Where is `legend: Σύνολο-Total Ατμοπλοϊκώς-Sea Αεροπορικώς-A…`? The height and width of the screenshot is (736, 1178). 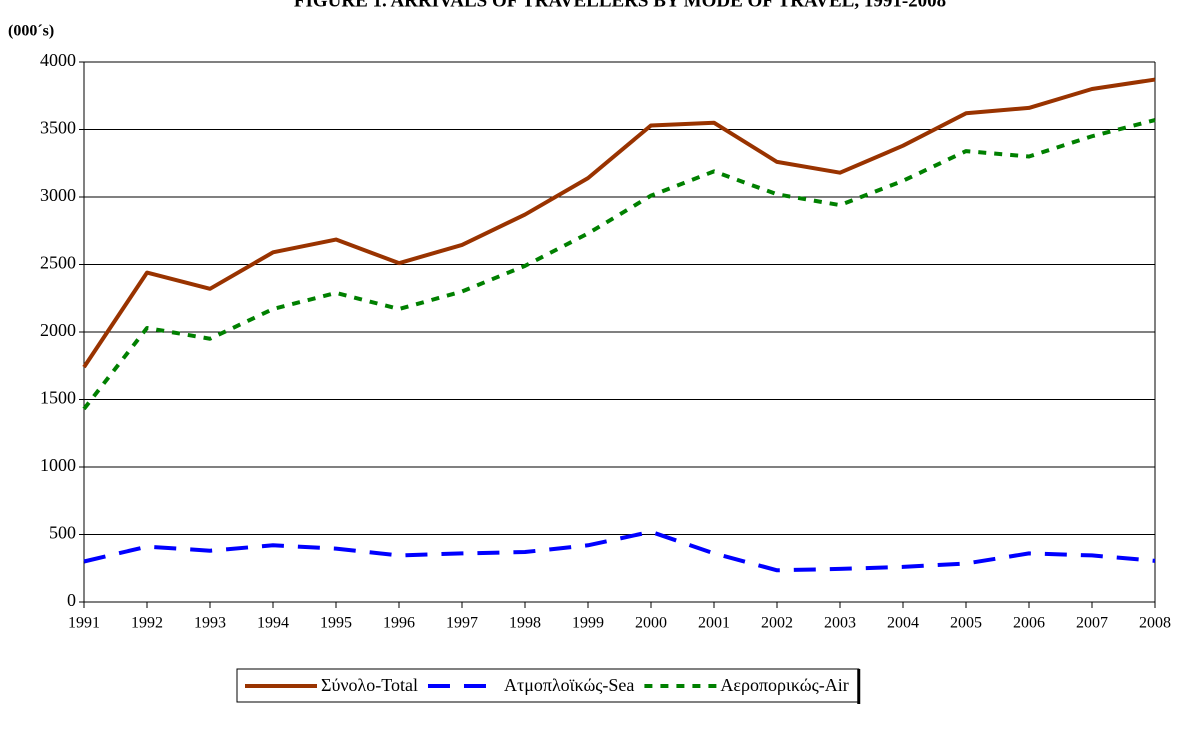 legend: Σύνολο-Total Ατμοπλοϊκώς-Sea Αεροπορικώς-A… is located at coordinates (548, 686).